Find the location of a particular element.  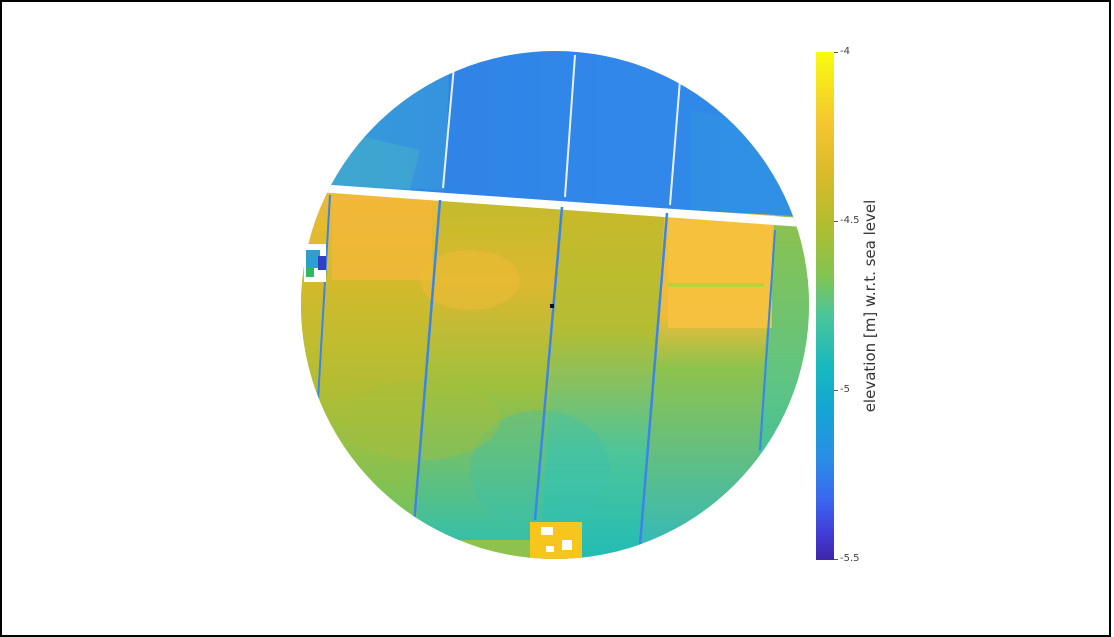

colorbar is located at coordinates (825, 306).